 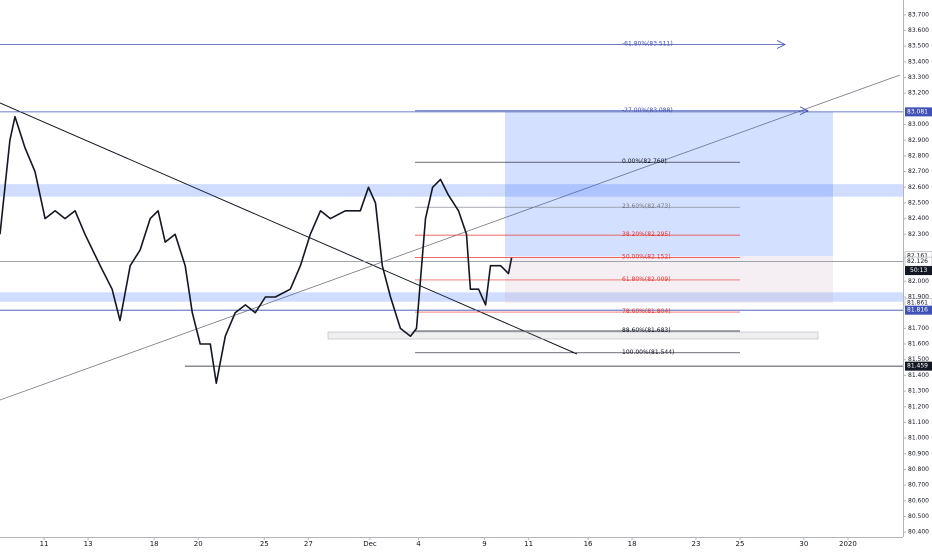 What do you see at coordinates (918, 500) in the screenshot?
I see `y-tick-label: 80.600` at bounding box center [918, 500].